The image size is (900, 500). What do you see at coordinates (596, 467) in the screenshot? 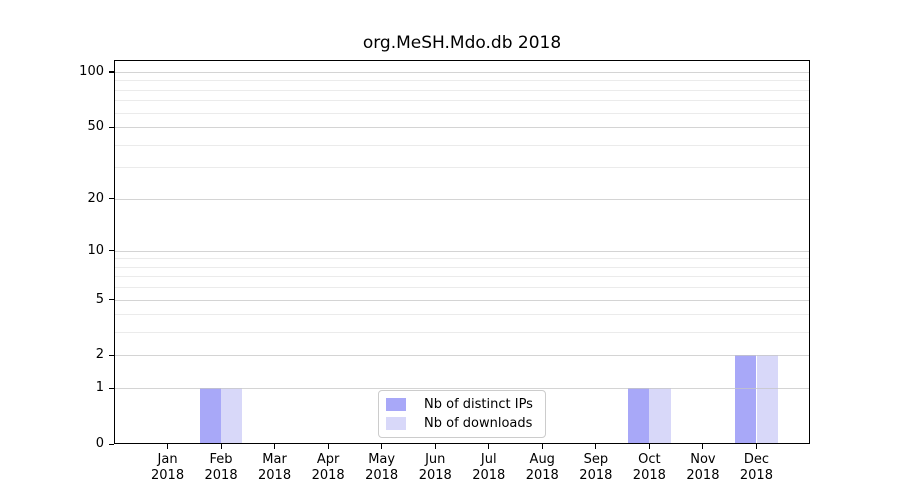
I see `x-tick-label-sep: Sep 2018` at bounding box center [596, 467].